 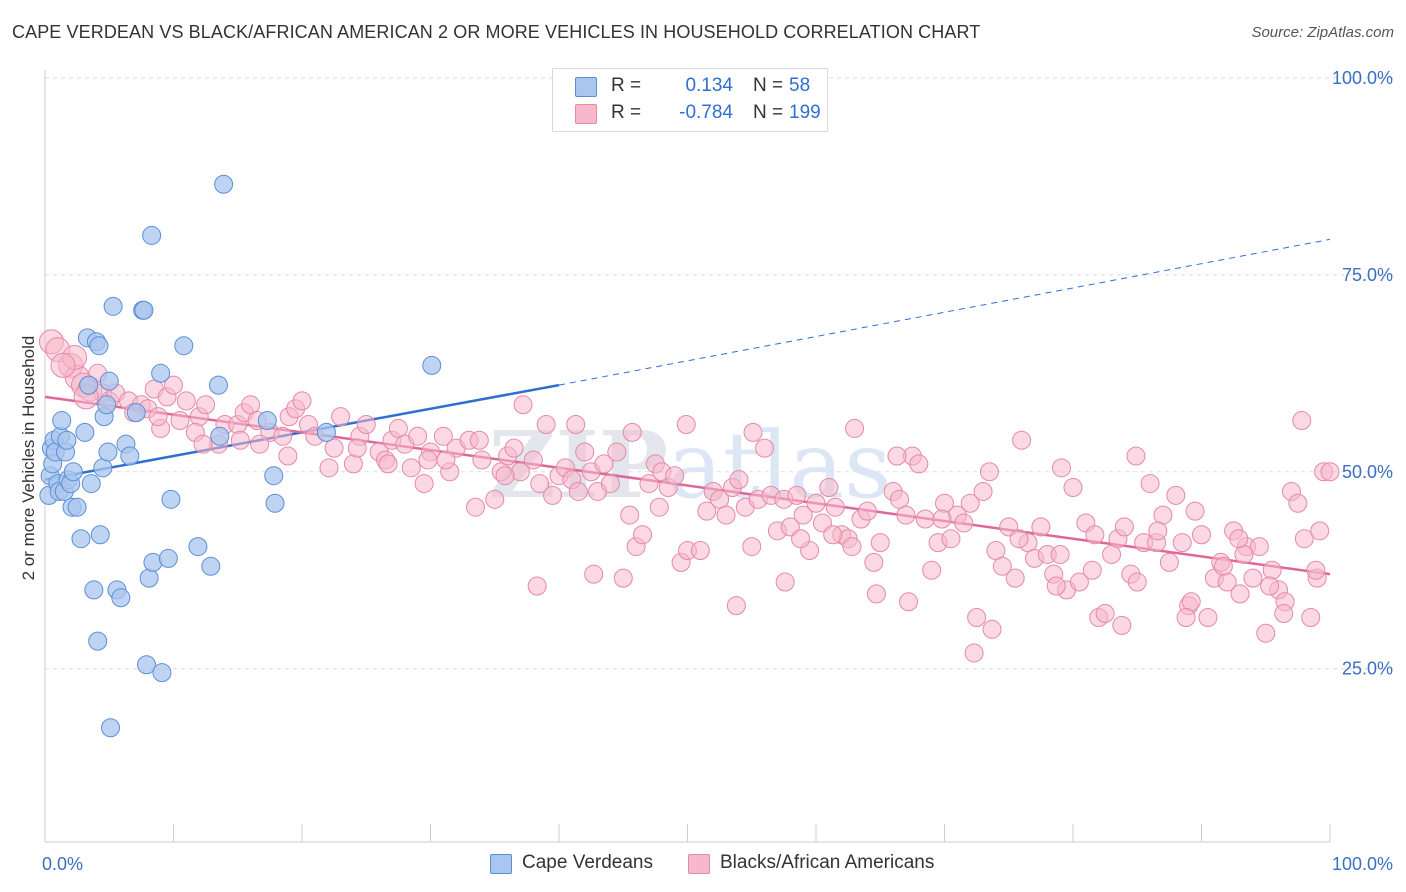 What do you see at coordinates (1362, 864) in the screenshot?
I see `x-tick-label-end: 100.0%` at bounding box center [1362, 864].